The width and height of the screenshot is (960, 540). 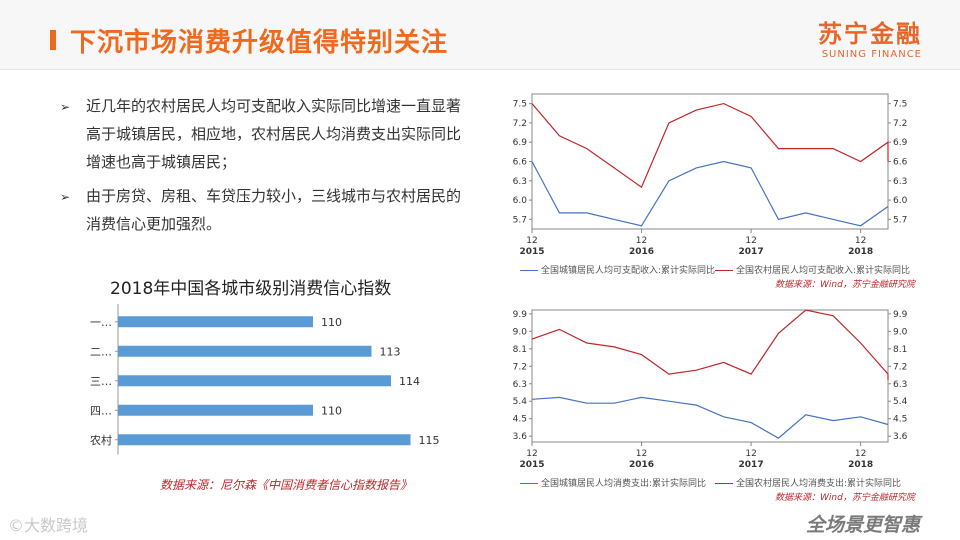 What do you see at coordinates (900, 143) in the screenshot?
I see `y-tick-label-right: 6.9` at bounding box center [900, 143].